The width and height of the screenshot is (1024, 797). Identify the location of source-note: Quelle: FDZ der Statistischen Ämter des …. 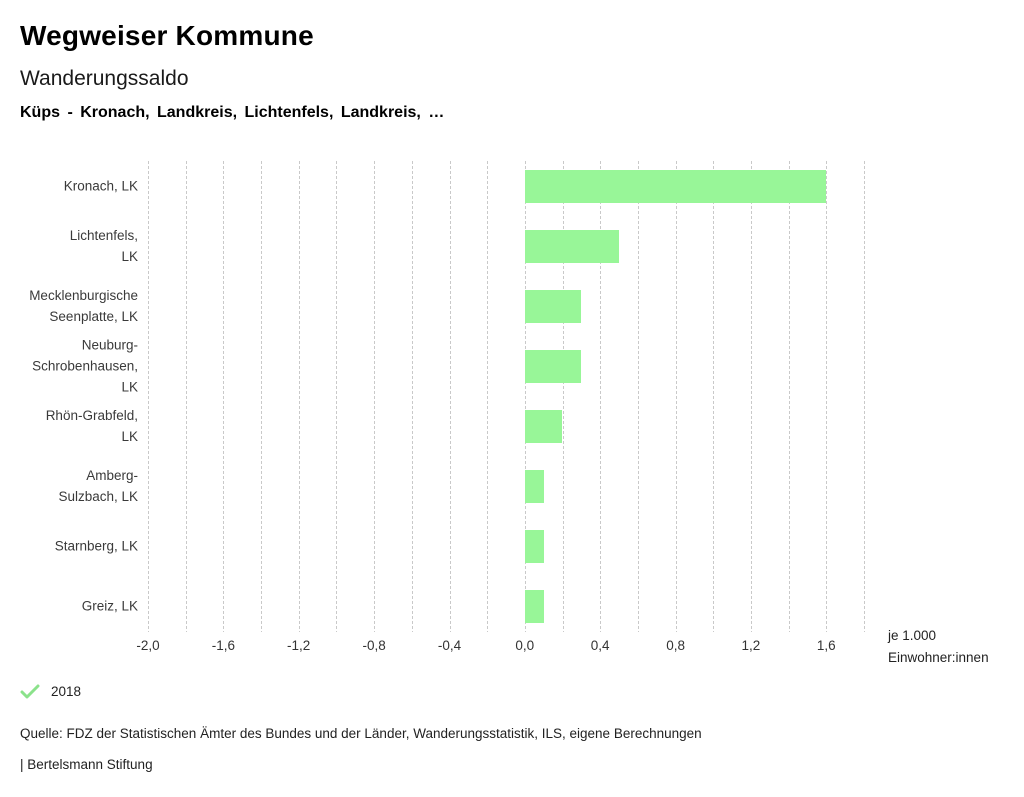
(361, 733).